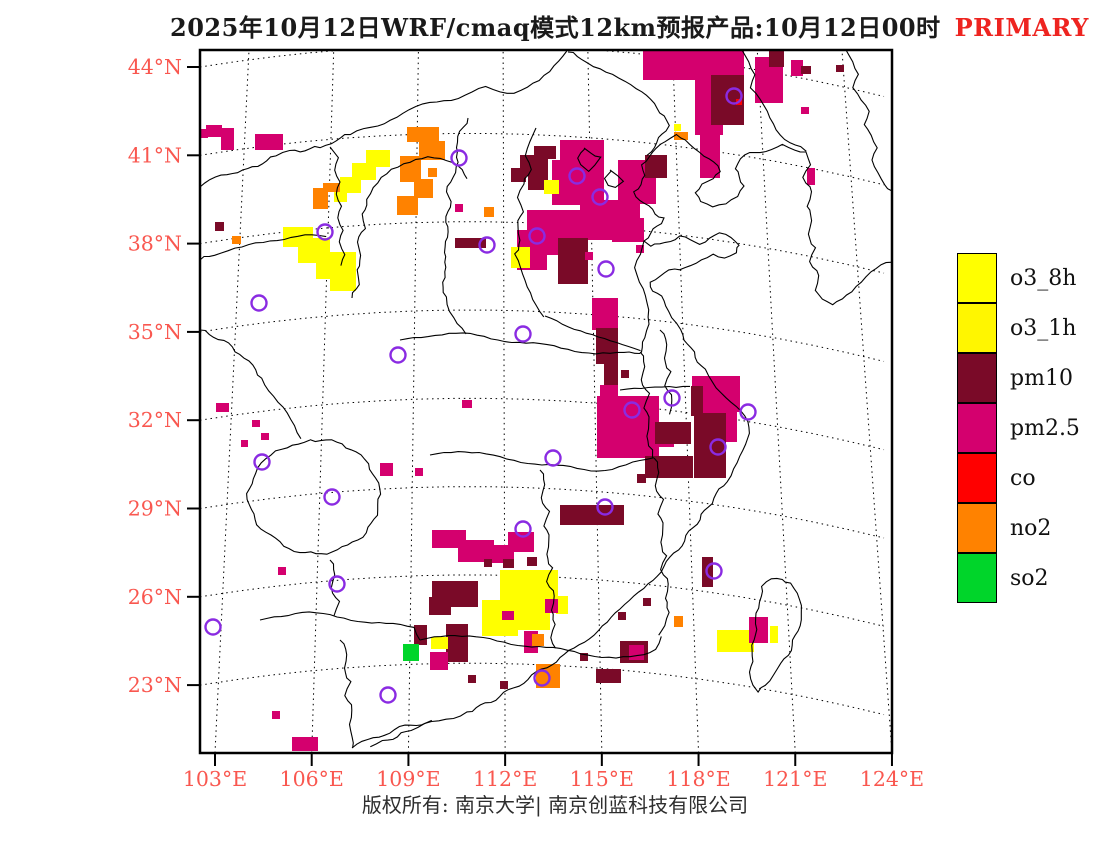  Describe the element at coordinates (1023, 478) in the screenshot. I see `legend-label: co` at that location.